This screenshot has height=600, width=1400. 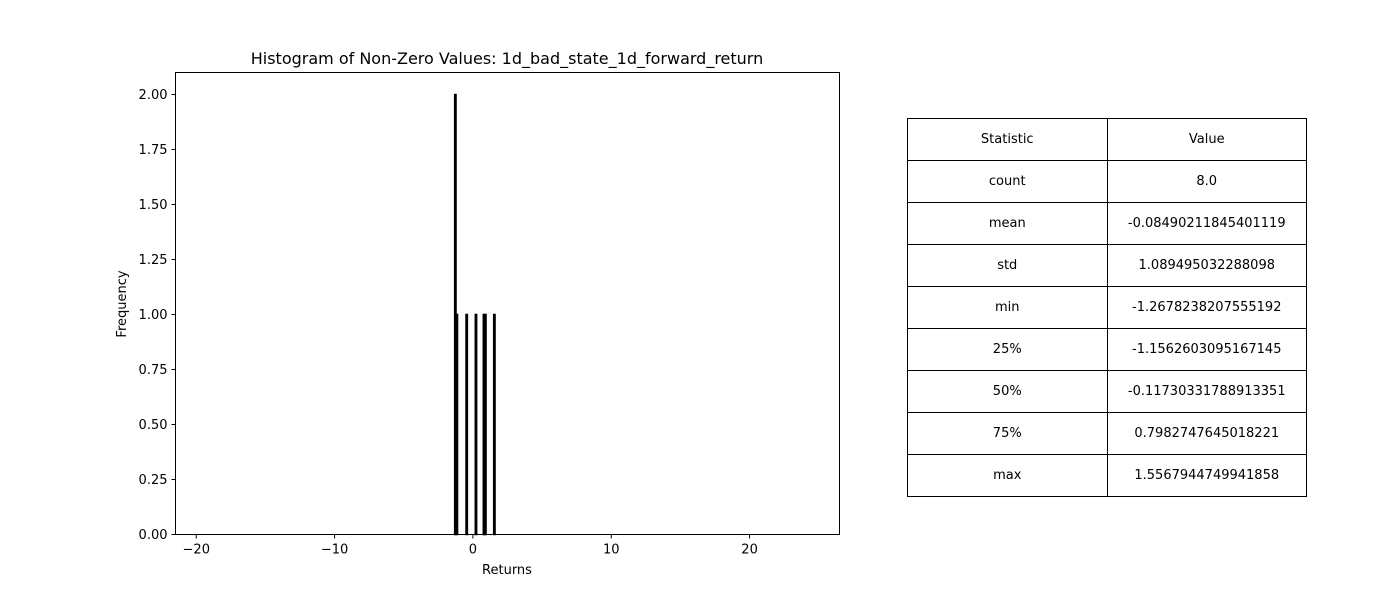 What do you see at coordinates (153, 260) in the screenshot?
I see `y-tick-label: 1.25` at bounding box center [153, 260].